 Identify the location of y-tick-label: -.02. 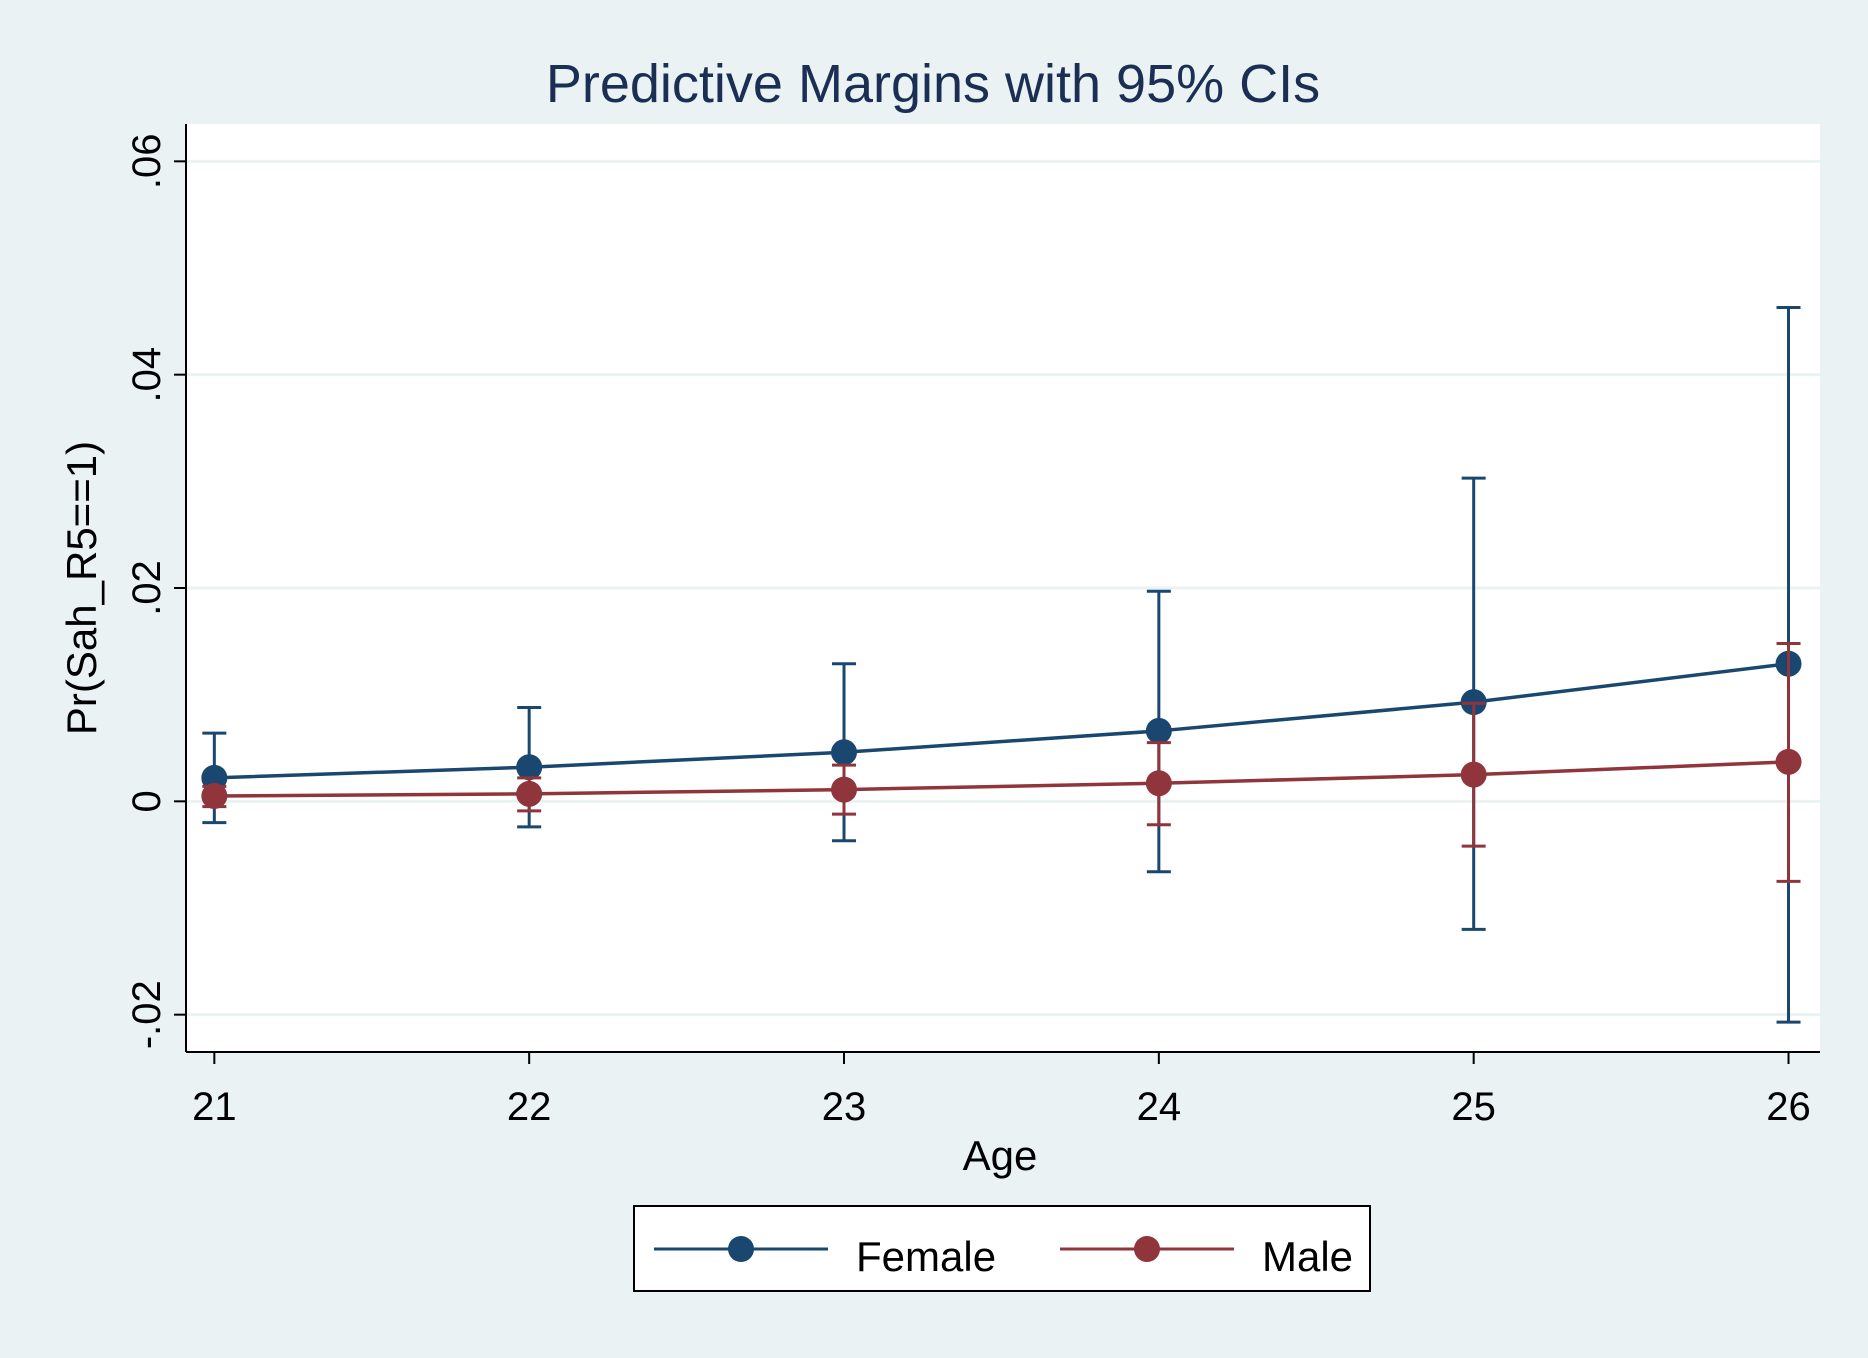
(147, 1014).